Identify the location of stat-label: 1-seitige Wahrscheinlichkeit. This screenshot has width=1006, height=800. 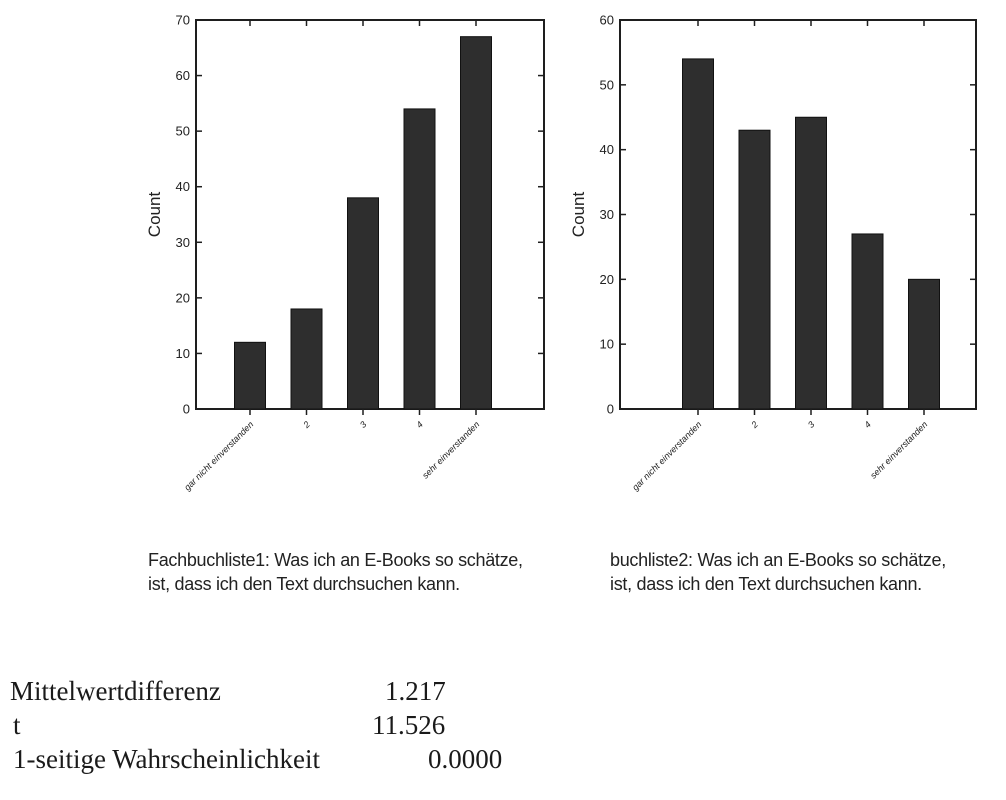
(166, 759).